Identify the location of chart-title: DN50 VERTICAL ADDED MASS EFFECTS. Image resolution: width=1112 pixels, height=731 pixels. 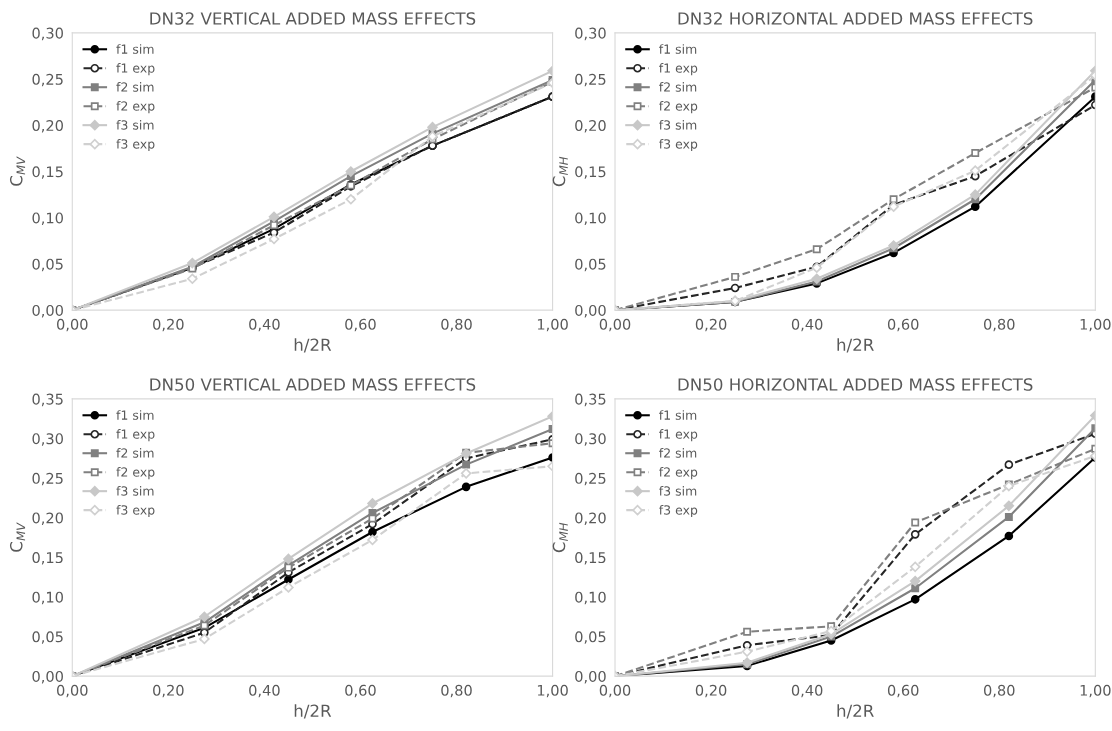
(313, 384).